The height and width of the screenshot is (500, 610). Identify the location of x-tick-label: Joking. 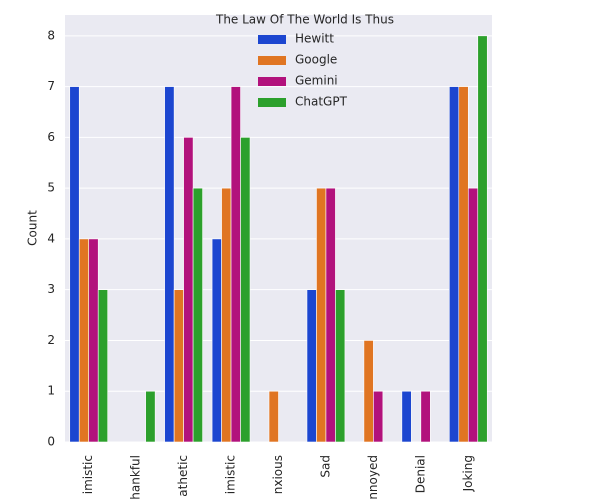
(468, 473).